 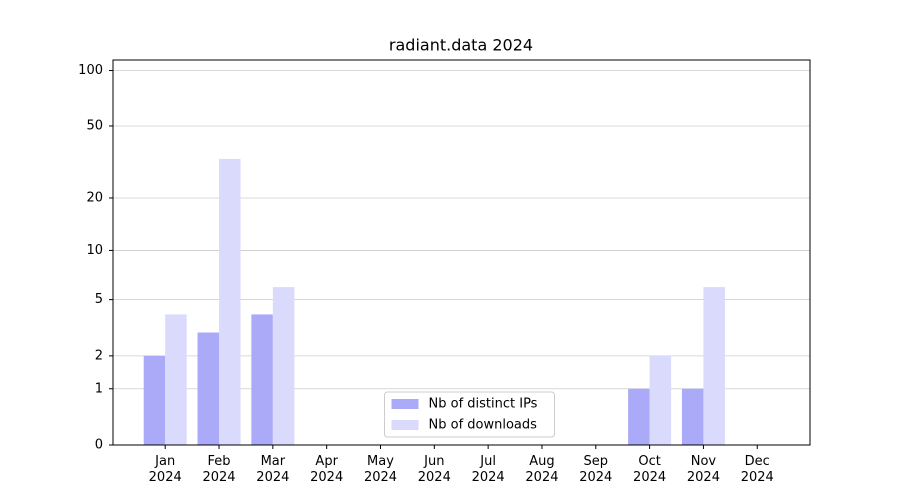 I want to click on legend-label: Nb of distinct IPs, so click(x=483, y=404).